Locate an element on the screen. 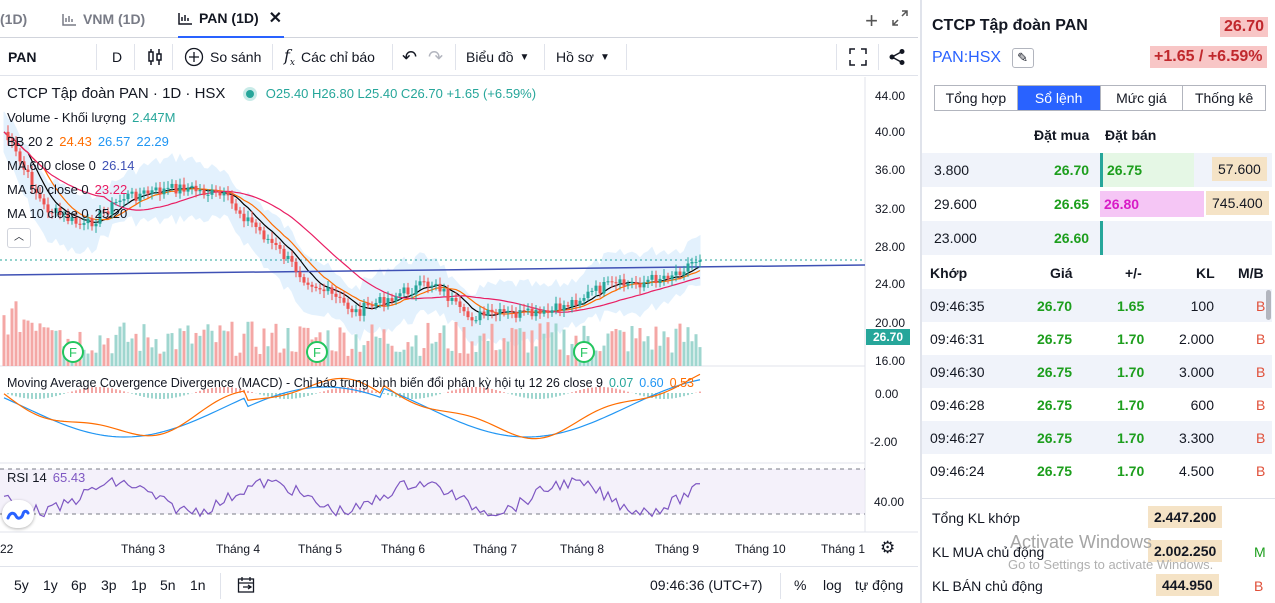  time-tick: Tháng 4 is located at coordinates (238, 549).